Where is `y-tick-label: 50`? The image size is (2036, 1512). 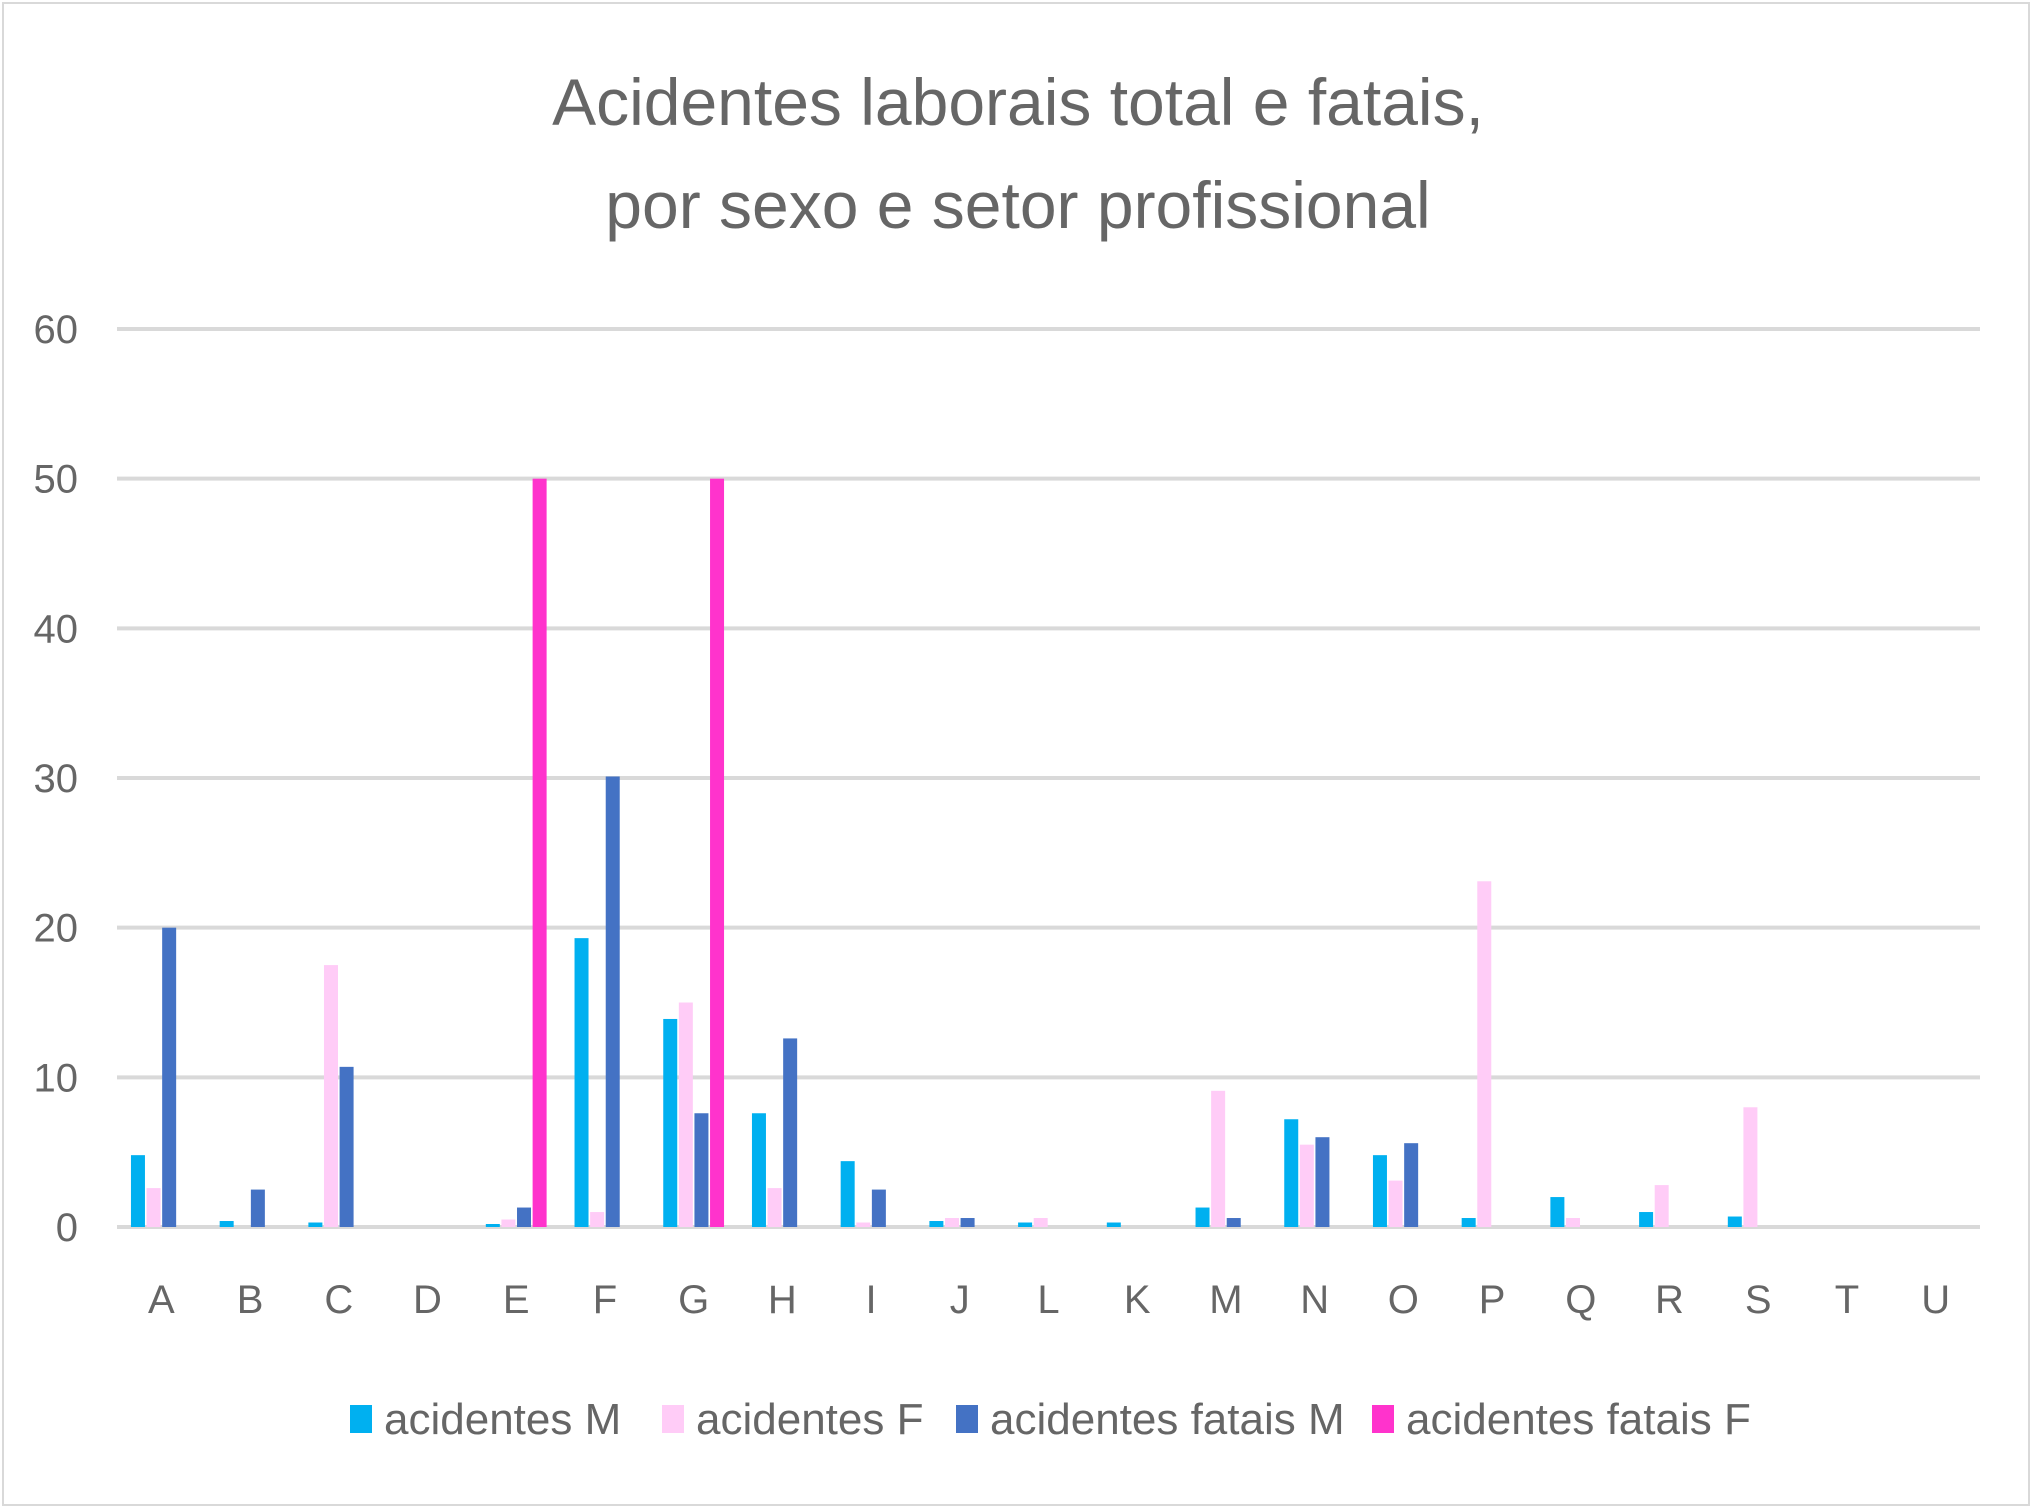
y-tick-label: 50 is located at coordinates (56, 480).